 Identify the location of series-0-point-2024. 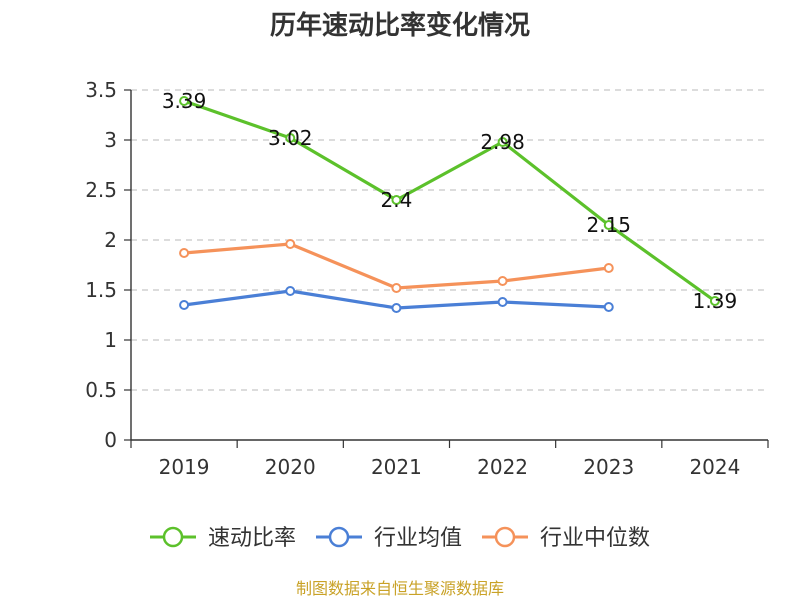
(714, 301).